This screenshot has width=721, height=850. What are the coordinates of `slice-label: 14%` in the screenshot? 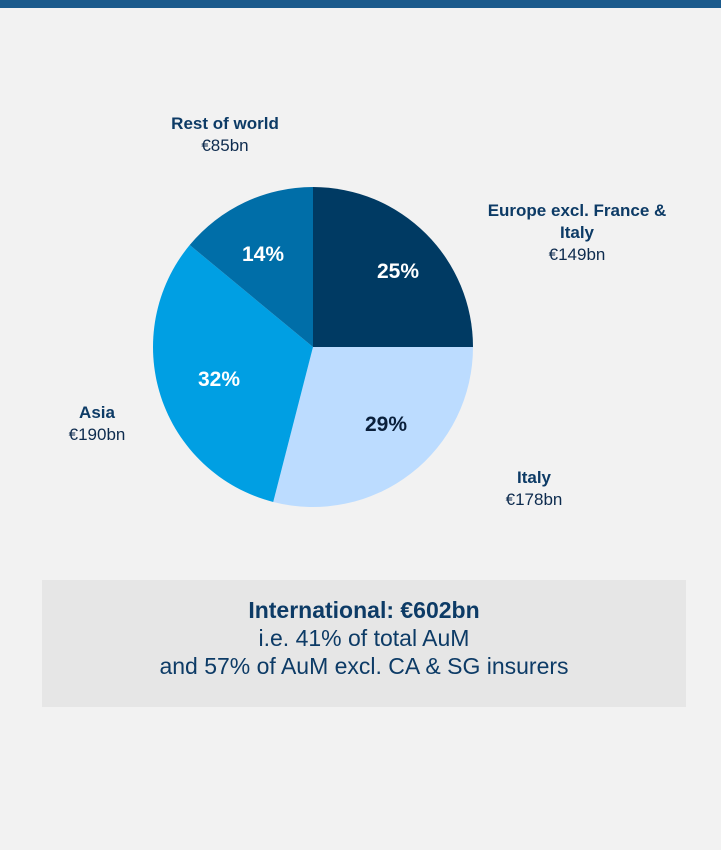 It's located at (263, 254).